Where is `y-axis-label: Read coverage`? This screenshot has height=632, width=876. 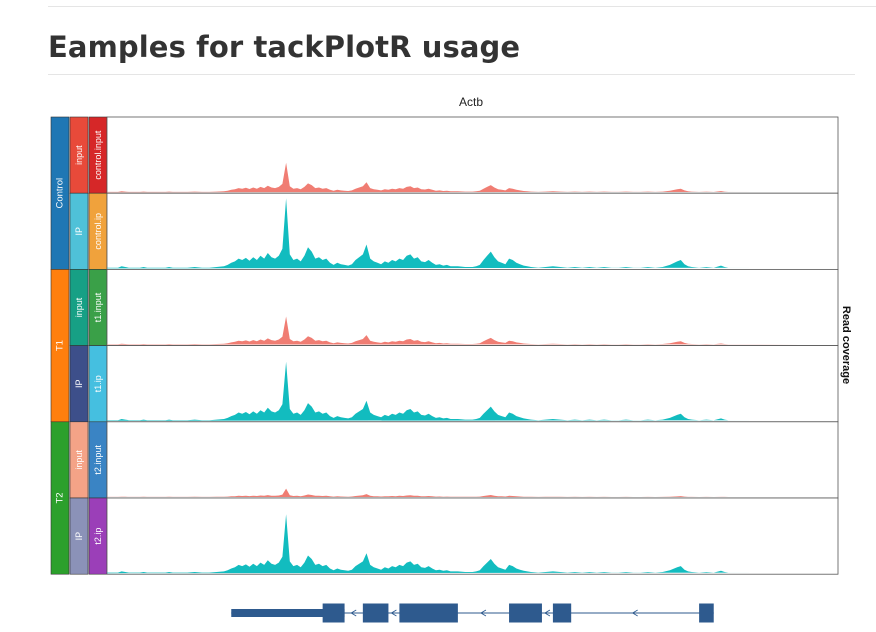
y-axis-label: Read coverage is located at coordinates (846, 345).